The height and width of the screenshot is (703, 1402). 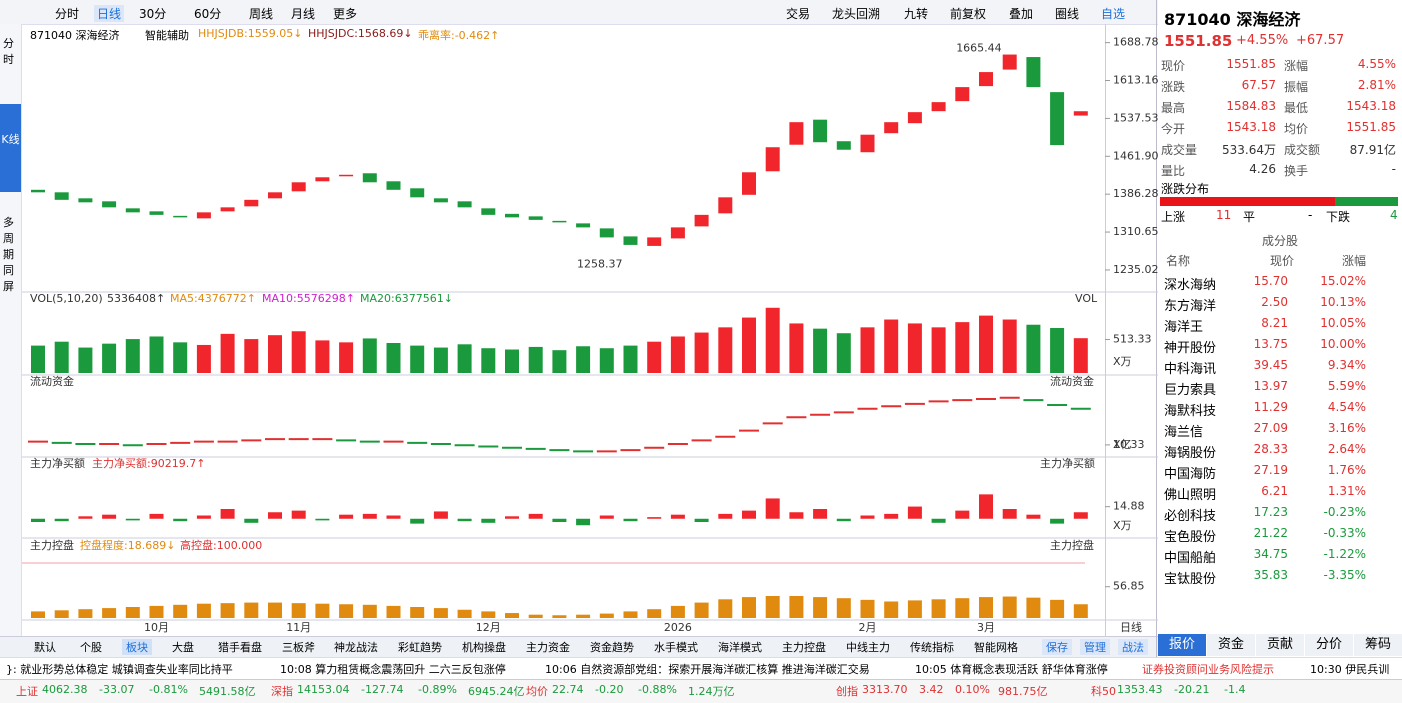 What do you see at coordinates (1190, 558) in the screenshot?
I see `stock-name: 中国船舶` at bounding box center [1190, 558].